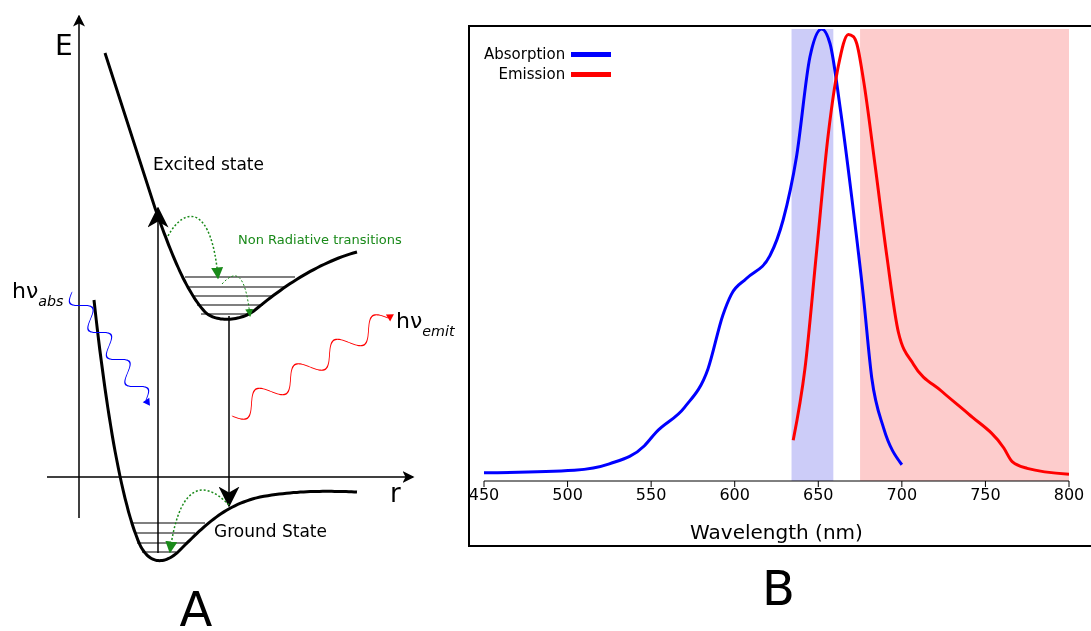  I want to click on legend-label: Absorption, so click(525, 54).